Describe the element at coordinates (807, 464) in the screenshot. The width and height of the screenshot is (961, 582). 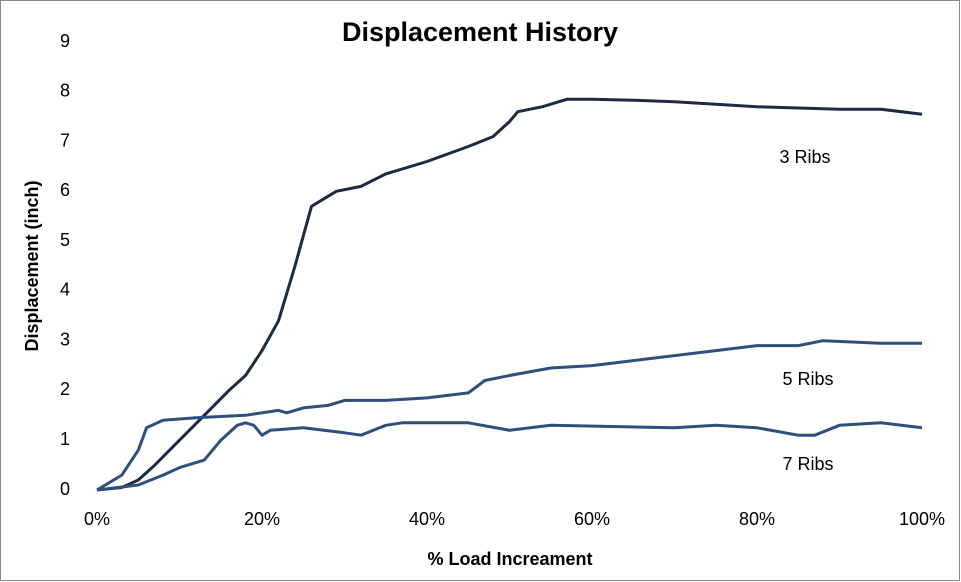
I see `series-label: 7 Ribs` at that location.